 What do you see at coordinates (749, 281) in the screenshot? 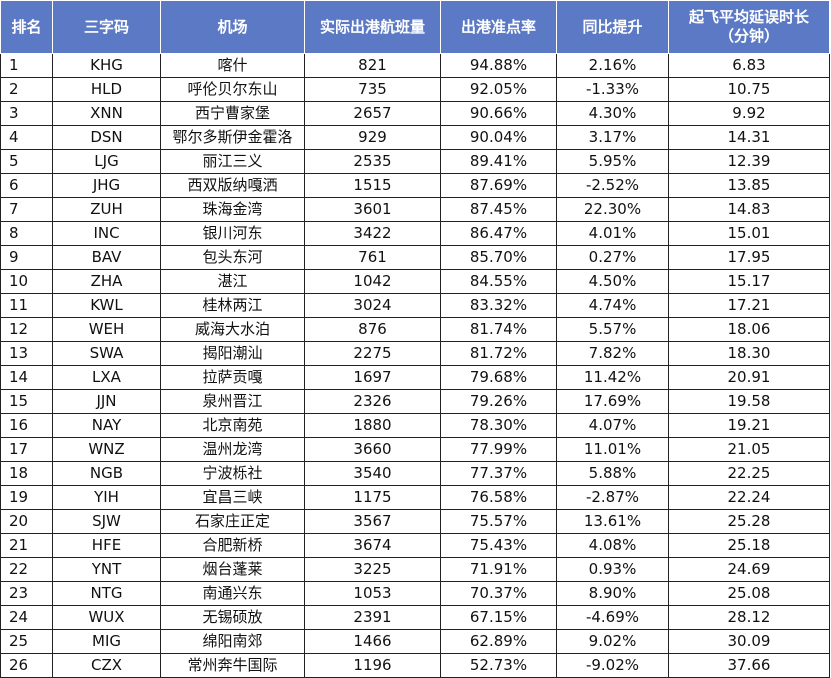
I see `delay-cell: 15.17` at bounding box center [749, 281].